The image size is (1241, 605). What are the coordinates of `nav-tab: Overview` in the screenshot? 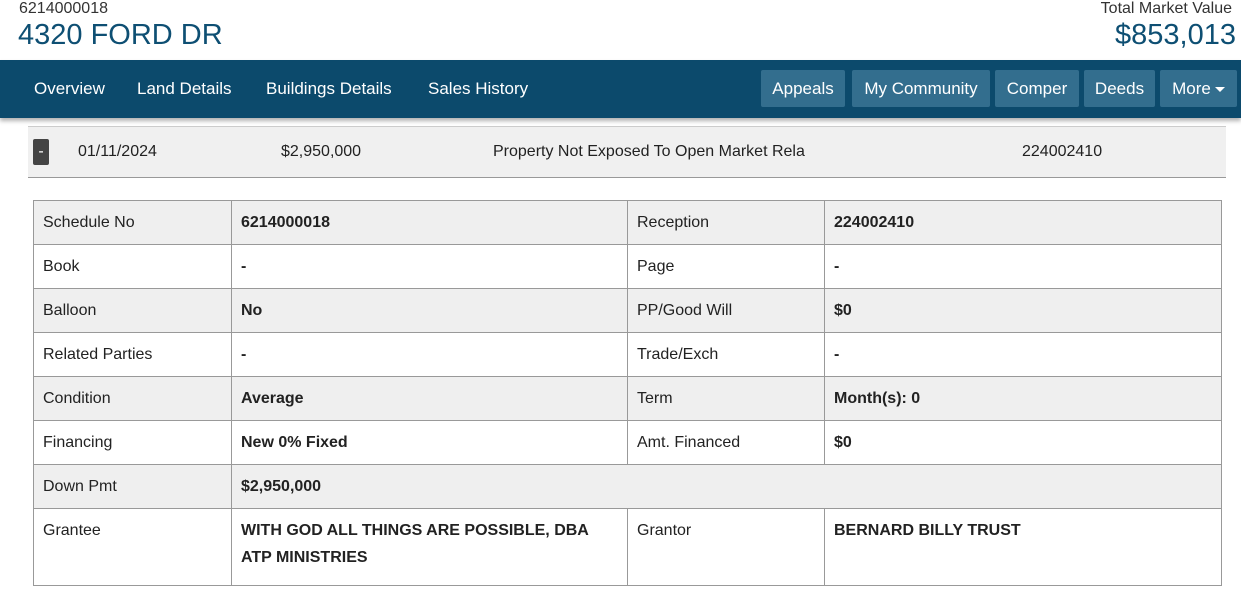 It's located at (69, 88).